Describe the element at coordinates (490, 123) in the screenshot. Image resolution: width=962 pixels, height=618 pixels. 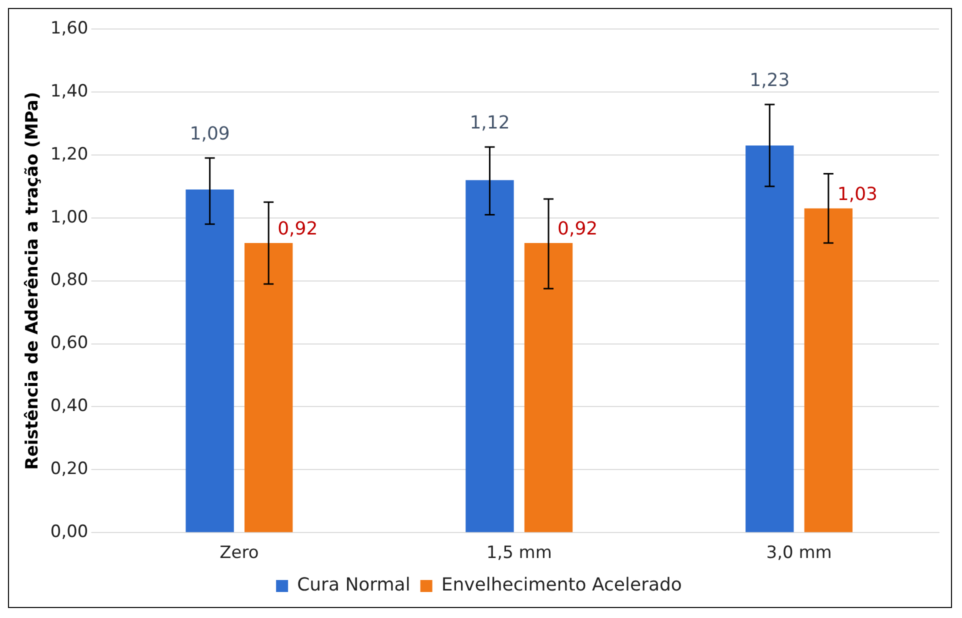
I see `data-label: 1,12` at that location.